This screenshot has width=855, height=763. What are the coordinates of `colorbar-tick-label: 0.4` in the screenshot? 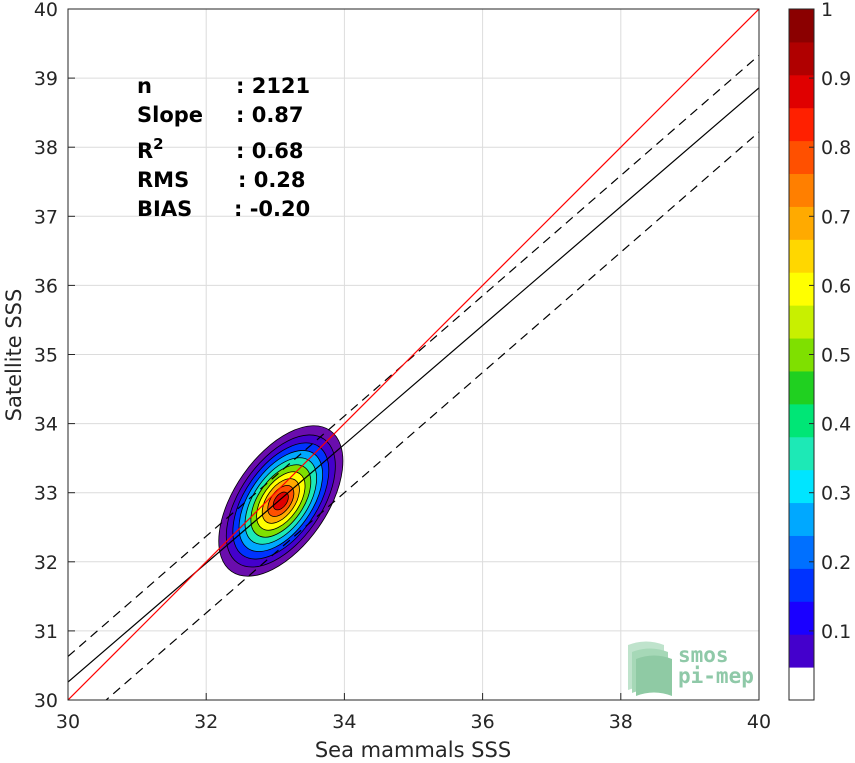 It's located at (836, 425).